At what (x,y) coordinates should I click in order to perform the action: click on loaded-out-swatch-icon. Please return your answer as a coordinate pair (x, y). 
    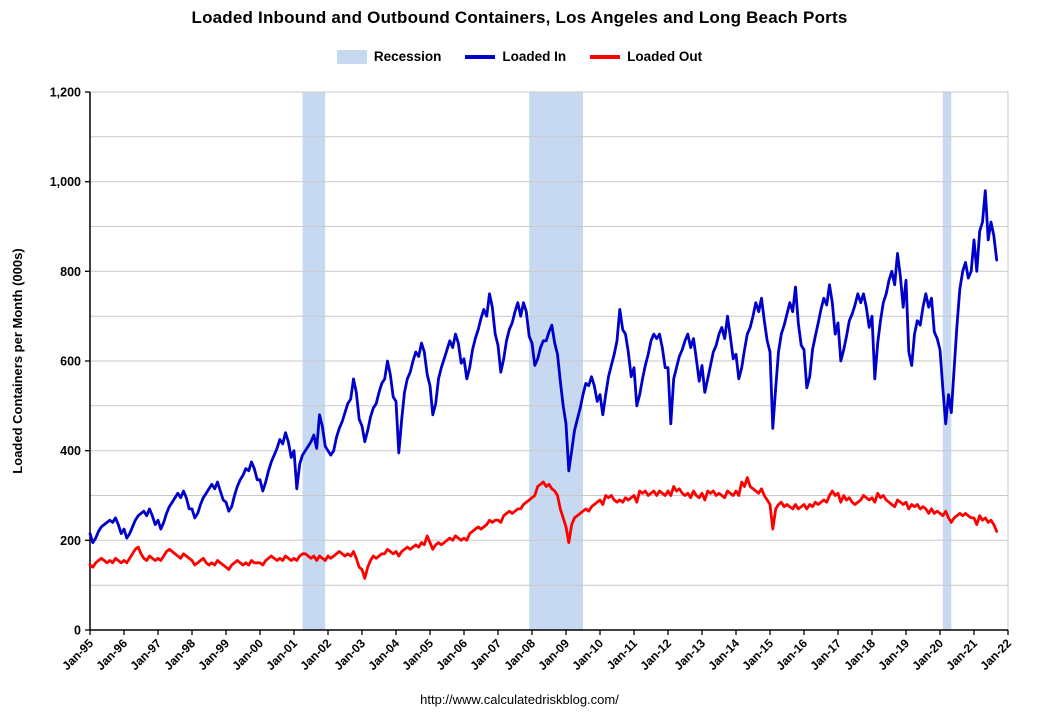
    Looking at the image, I should click on (605, 56).